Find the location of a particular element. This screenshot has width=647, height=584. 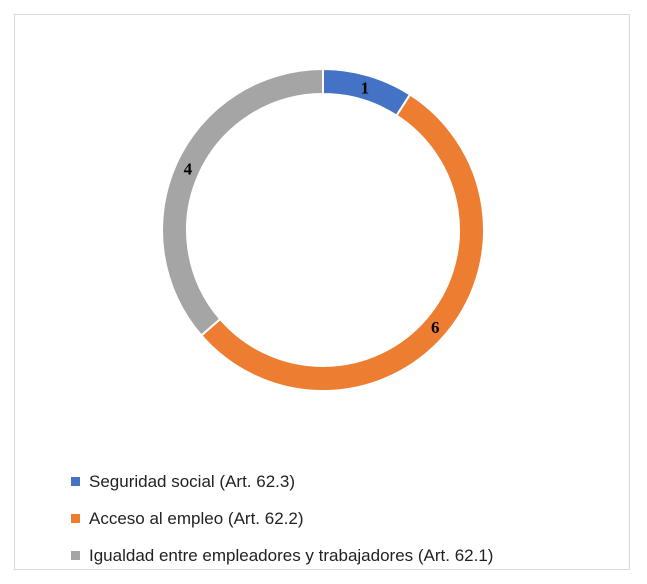

data-label-1: 6 is located at coordinates (435, 327).